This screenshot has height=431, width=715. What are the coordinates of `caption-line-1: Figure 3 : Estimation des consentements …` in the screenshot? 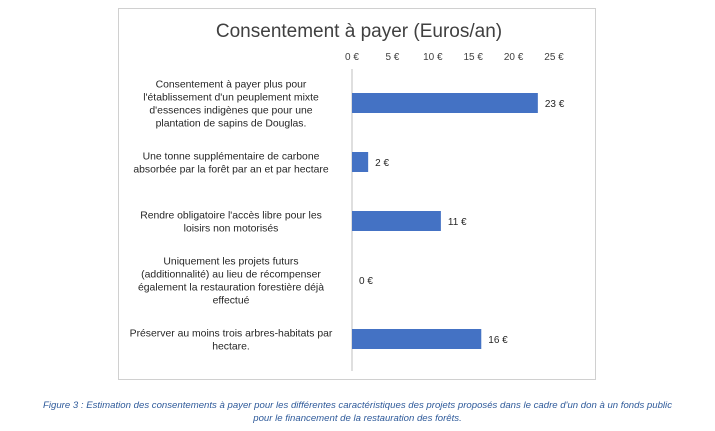 It's located at (357, 405).